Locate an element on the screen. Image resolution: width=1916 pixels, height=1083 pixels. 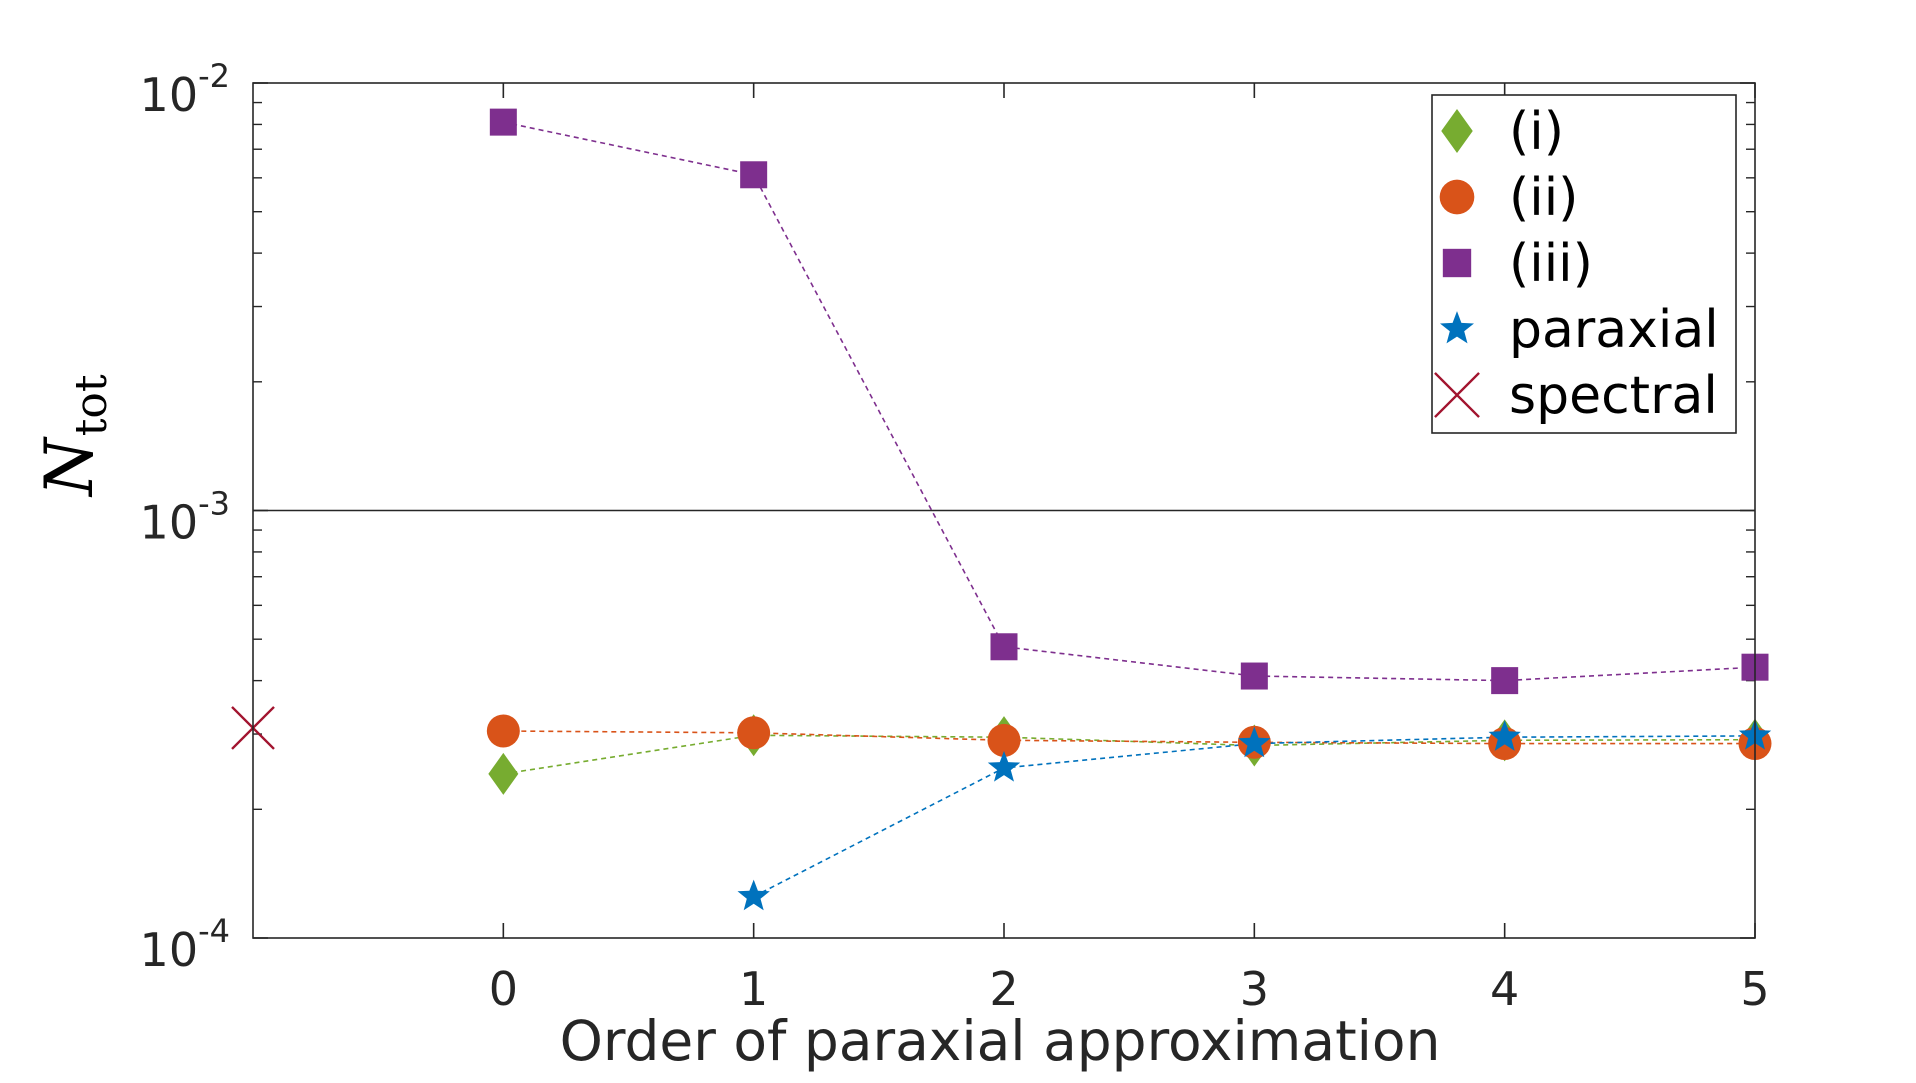
legend-marker-iii is located at coordinates (1457, 263).